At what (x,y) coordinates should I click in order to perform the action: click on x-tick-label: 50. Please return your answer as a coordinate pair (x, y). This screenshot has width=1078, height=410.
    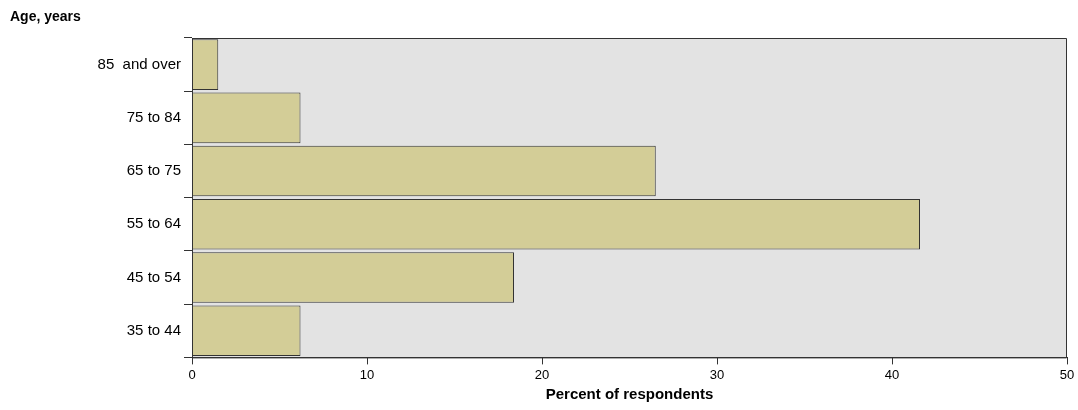
    Looking at the image, I should click on (1067, 374).